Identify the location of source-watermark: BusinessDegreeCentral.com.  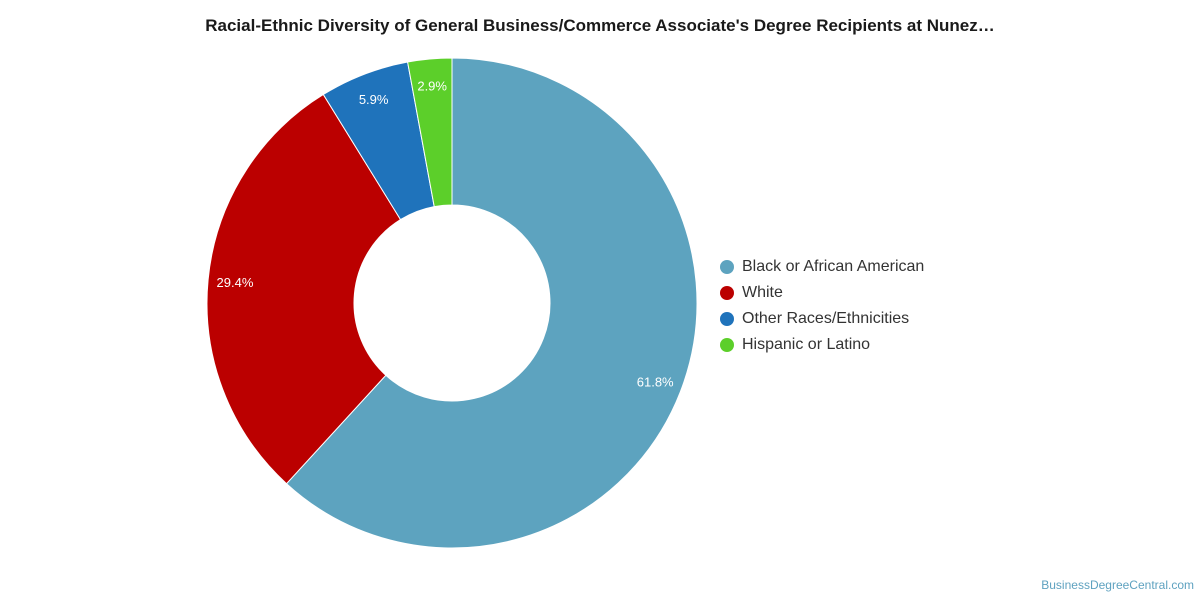
(1117, 585).